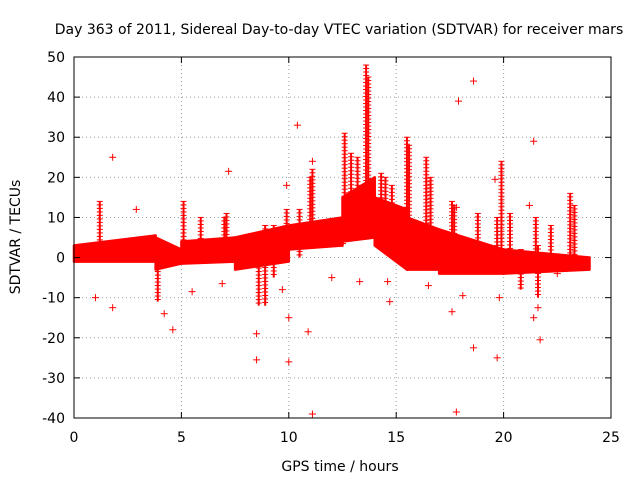  I want to click on y-tick-label: 10, so click(56, 218).